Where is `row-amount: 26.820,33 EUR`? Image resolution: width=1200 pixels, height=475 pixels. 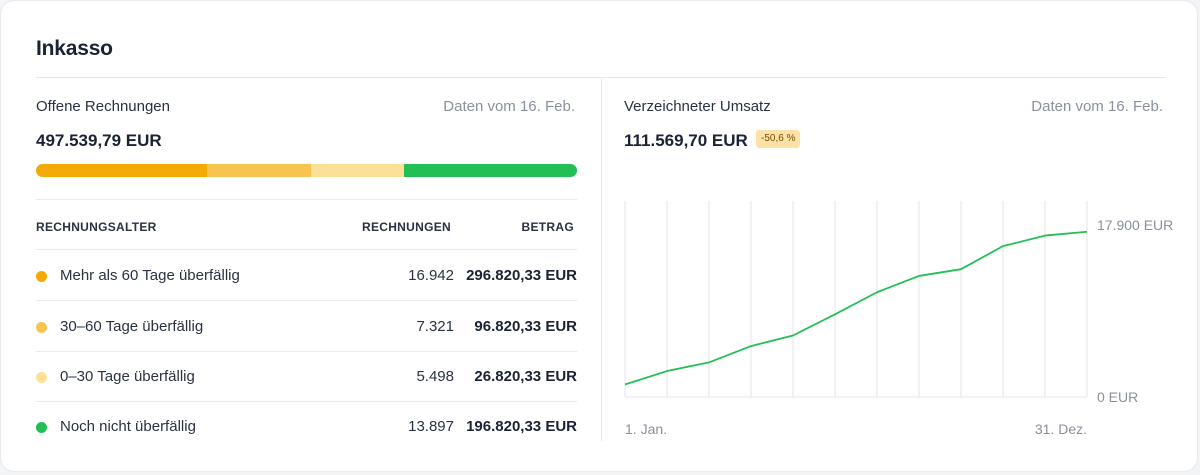
row-amount: 26.820,33 EUR is located at coordinates (525, 376).